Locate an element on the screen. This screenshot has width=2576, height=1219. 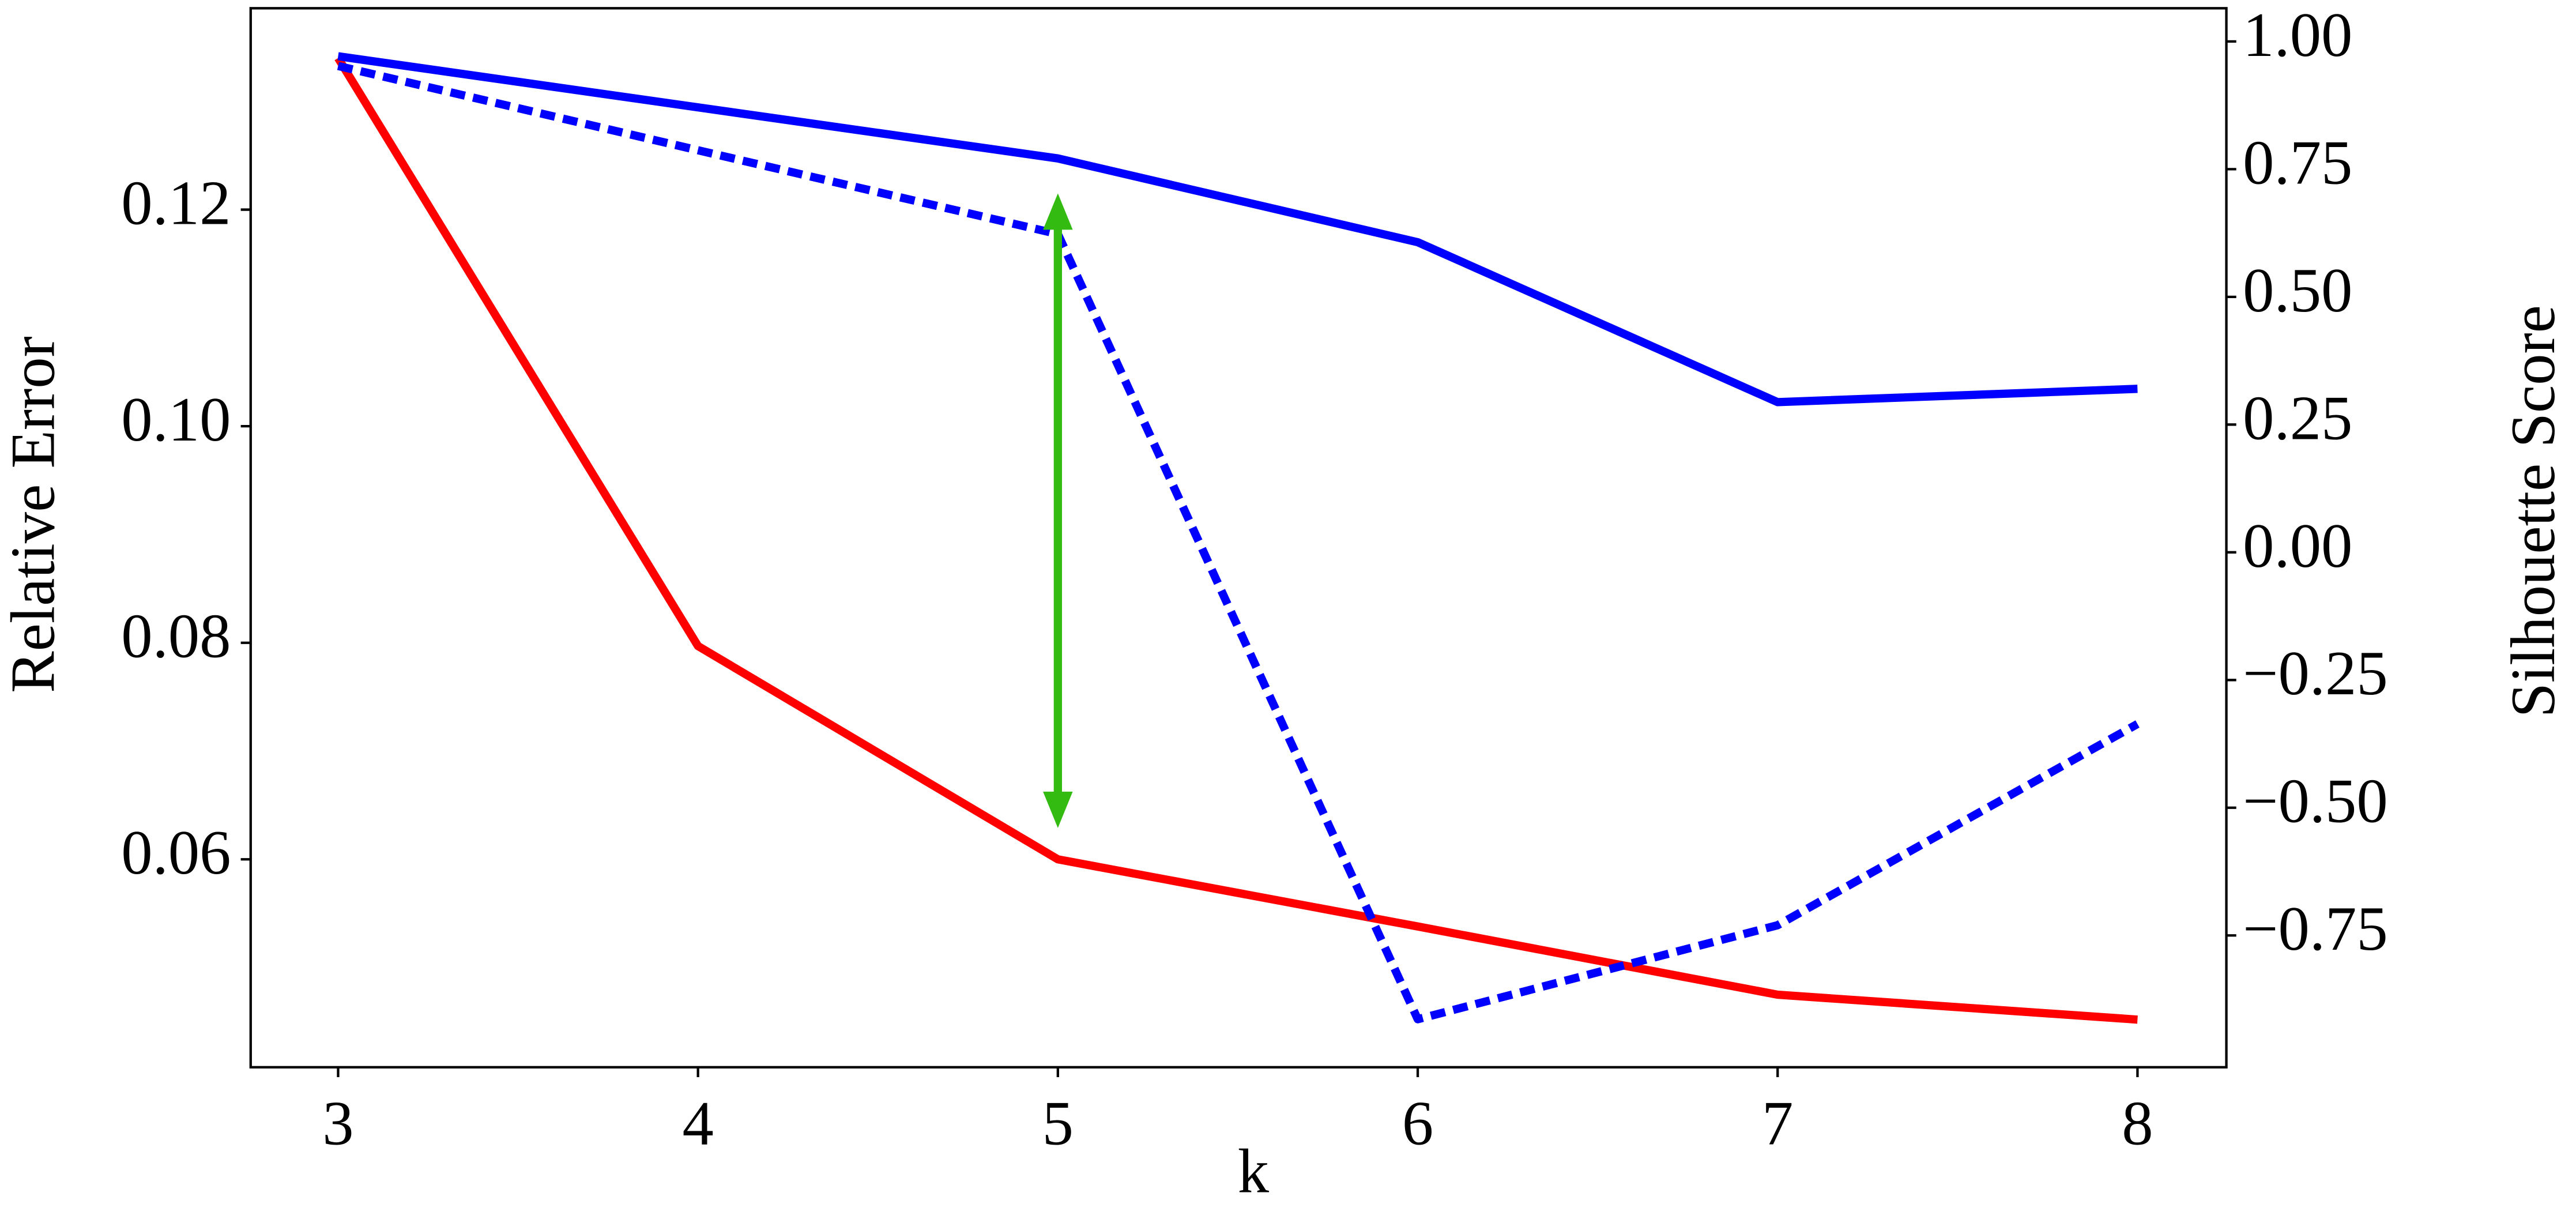
y2-tick-label: 0.50 is located at coordinates (2297, 290).